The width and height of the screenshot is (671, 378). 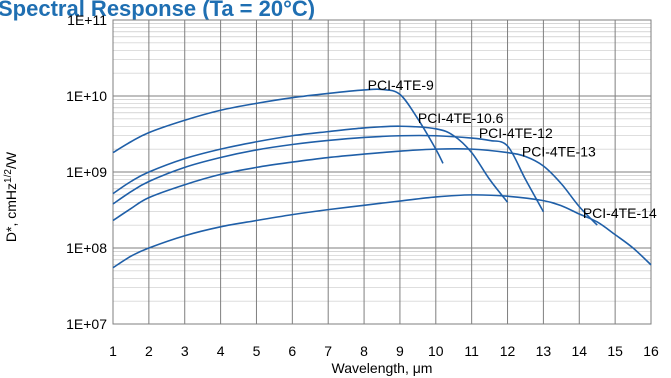 What do you see at coordinates (544, 351) in the screenshot?
I see `x-tick-label: 13` at bounding box center [544, 351].